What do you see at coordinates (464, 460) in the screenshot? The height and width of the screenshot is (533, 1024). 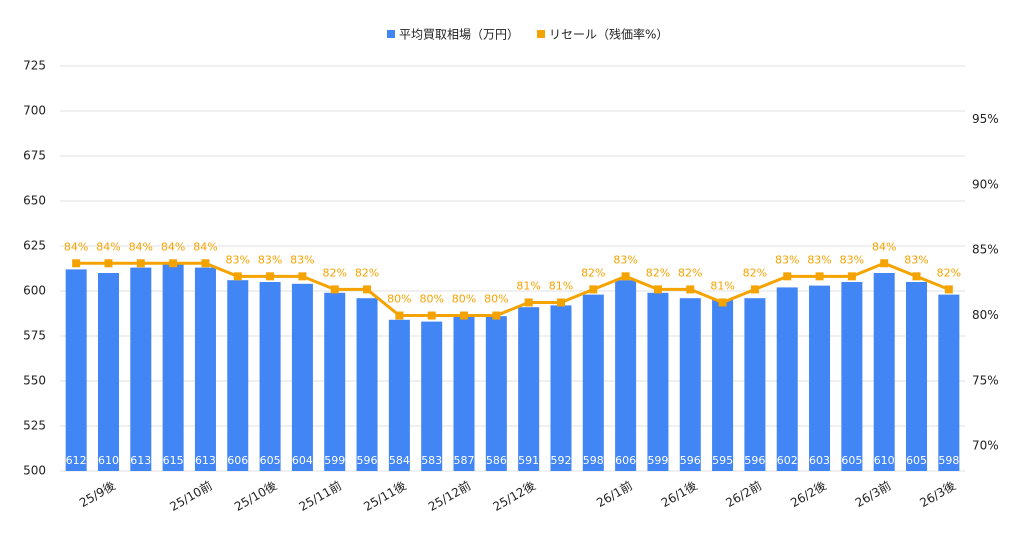 I see `bar-value-label: 587` at bounding box center [464, 460].